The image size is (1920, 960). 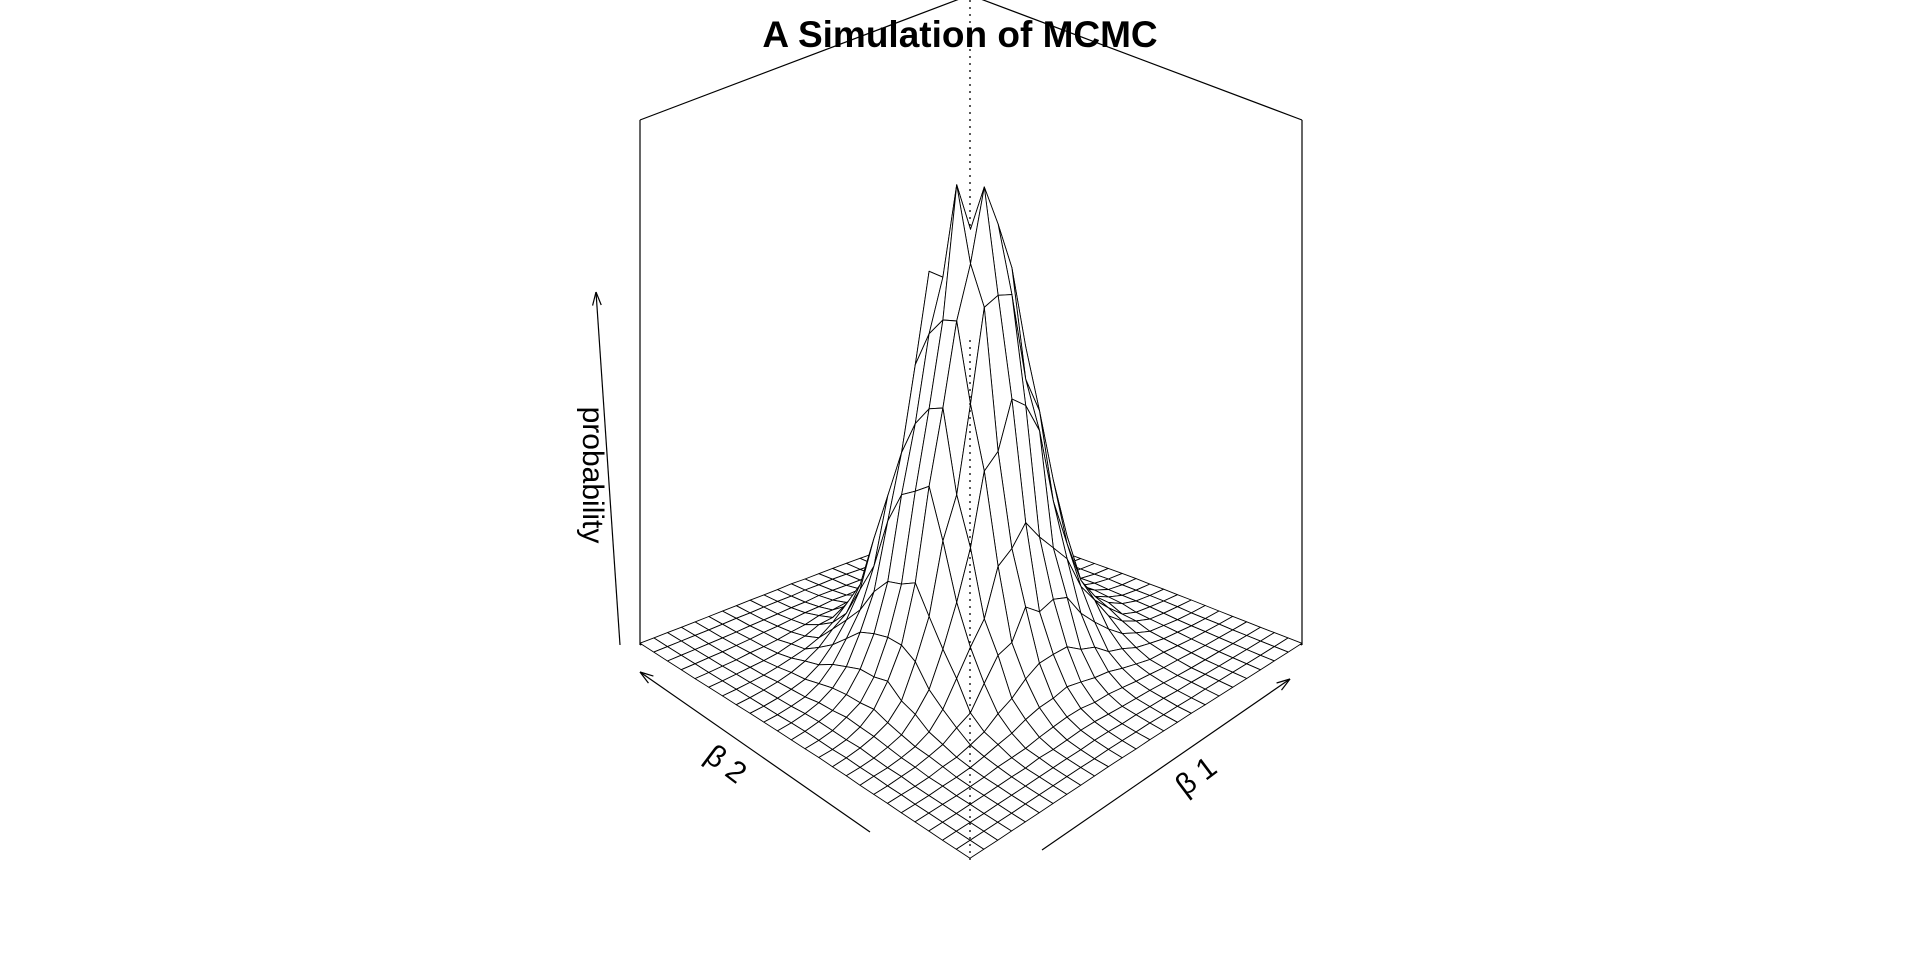 What do you see at coordinates (1196, 777) in the screenshot?
I see `x-axis-label: β 1` at bounding box center [1196, 777].